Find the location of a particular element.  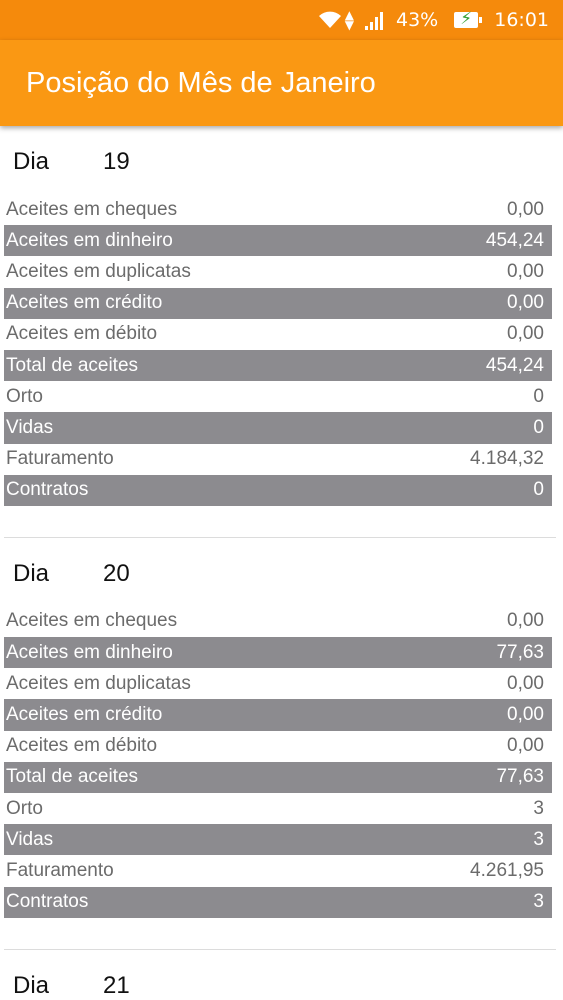

day-header: Dia 21 is located at coordinates (281, 975).